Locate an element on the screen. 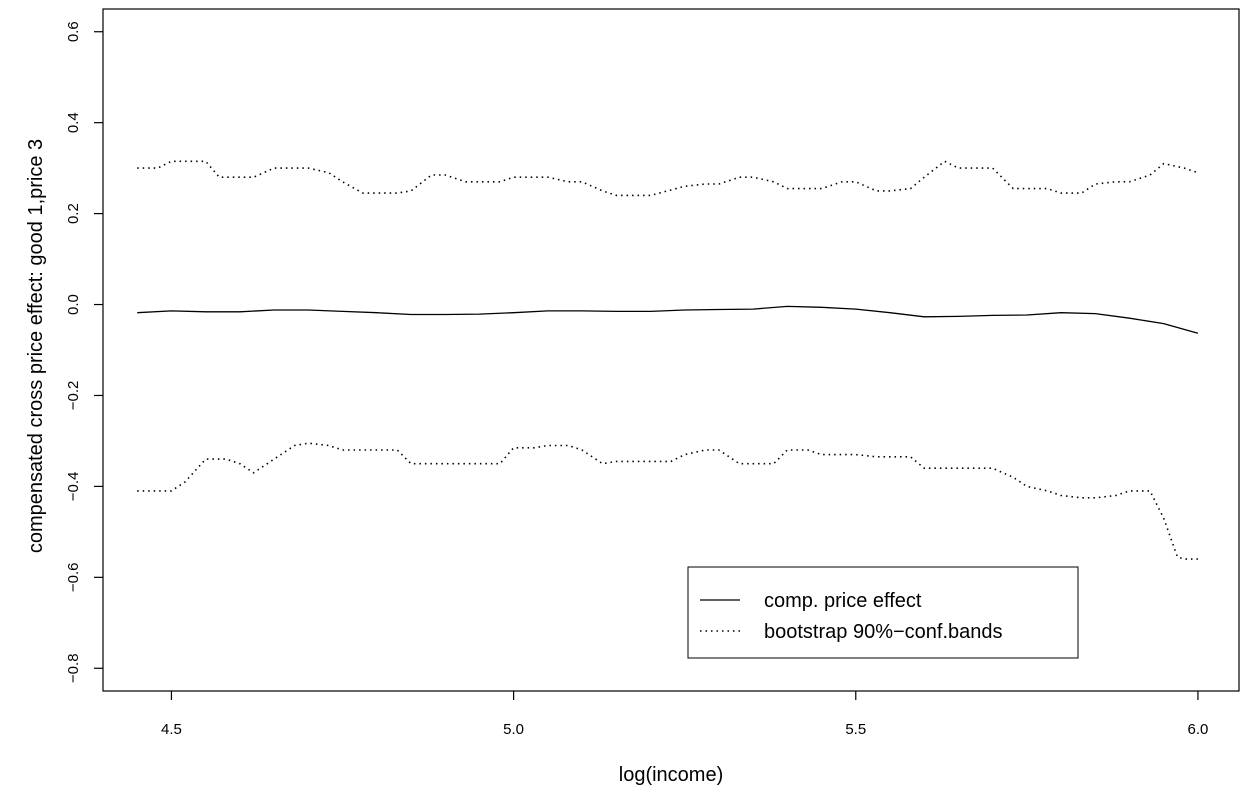 This screenshot has width=1250, height=792. legend-box is located at coordinates (883, 612).